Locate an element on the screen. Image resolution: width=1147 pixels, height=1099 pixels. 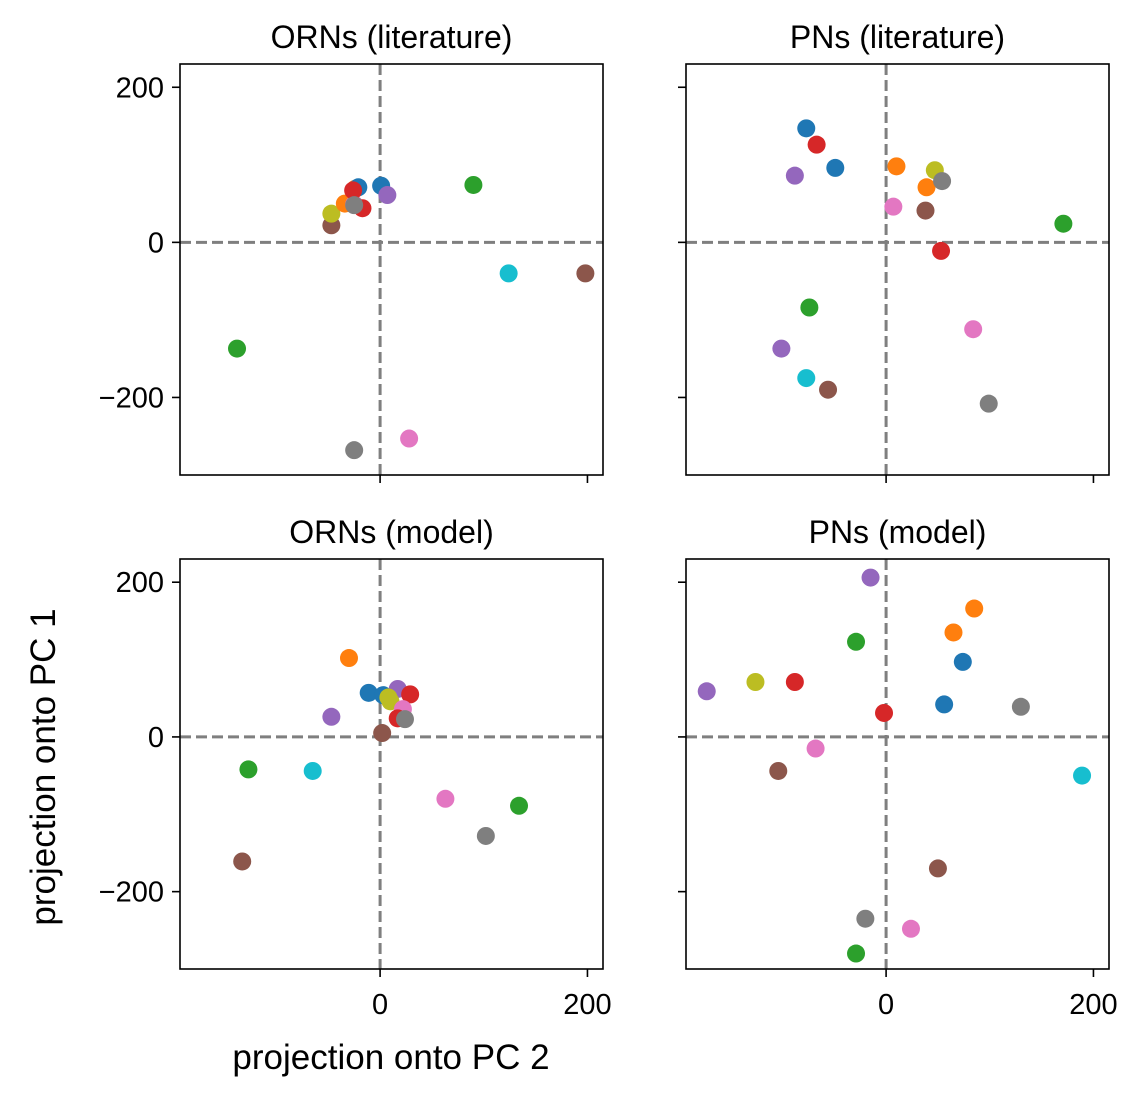
panel-title: PNs (literature) is located at coordinates (897, 37).